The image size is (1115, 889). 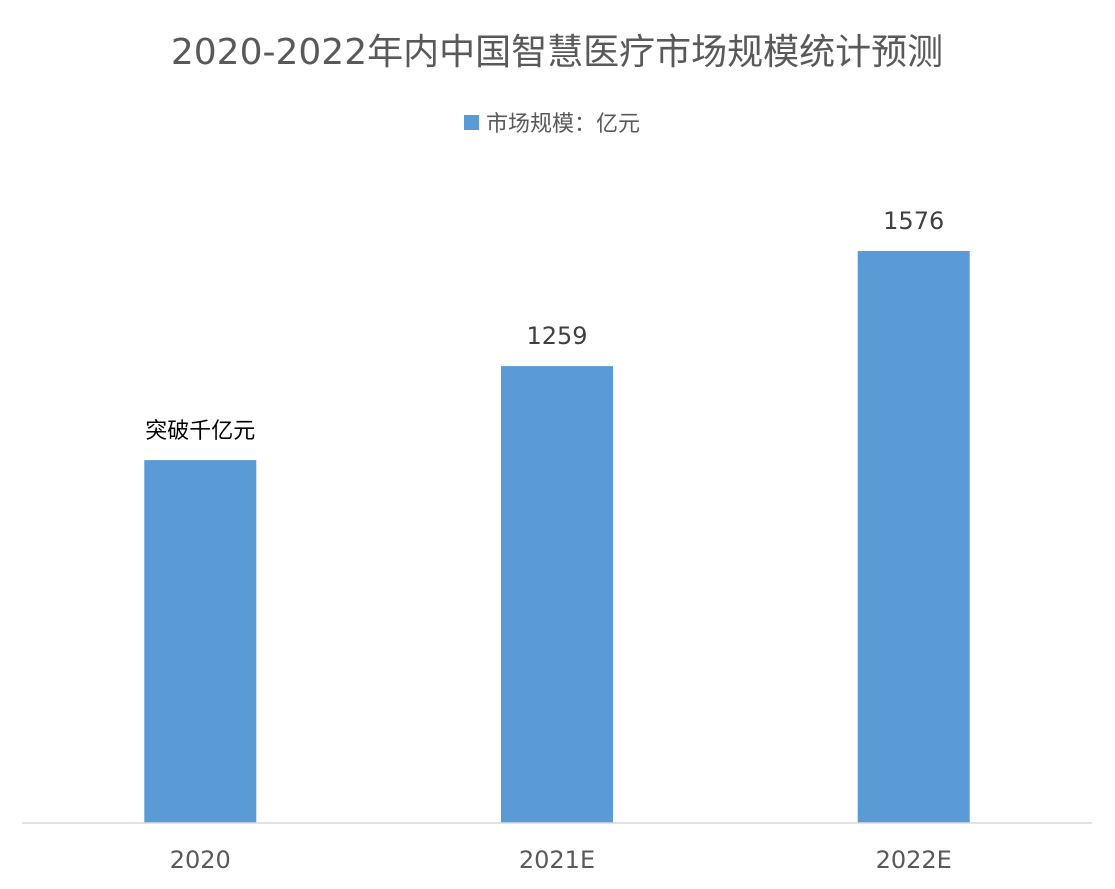 I want to click on legend-swatch, so click(x=471, y=122).